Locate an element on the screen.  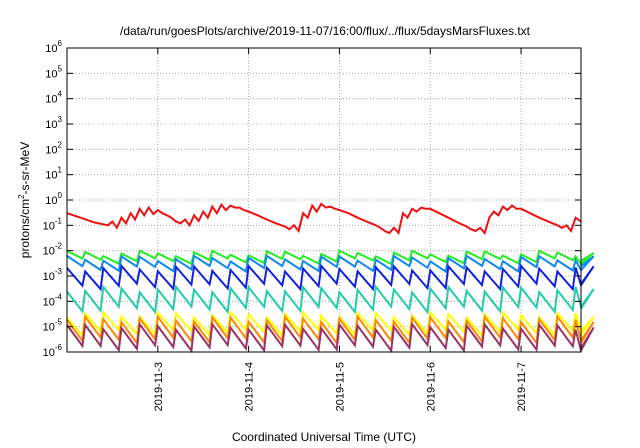
x-tick-label: 2019-11-3 is located at coordinates (159, 386).